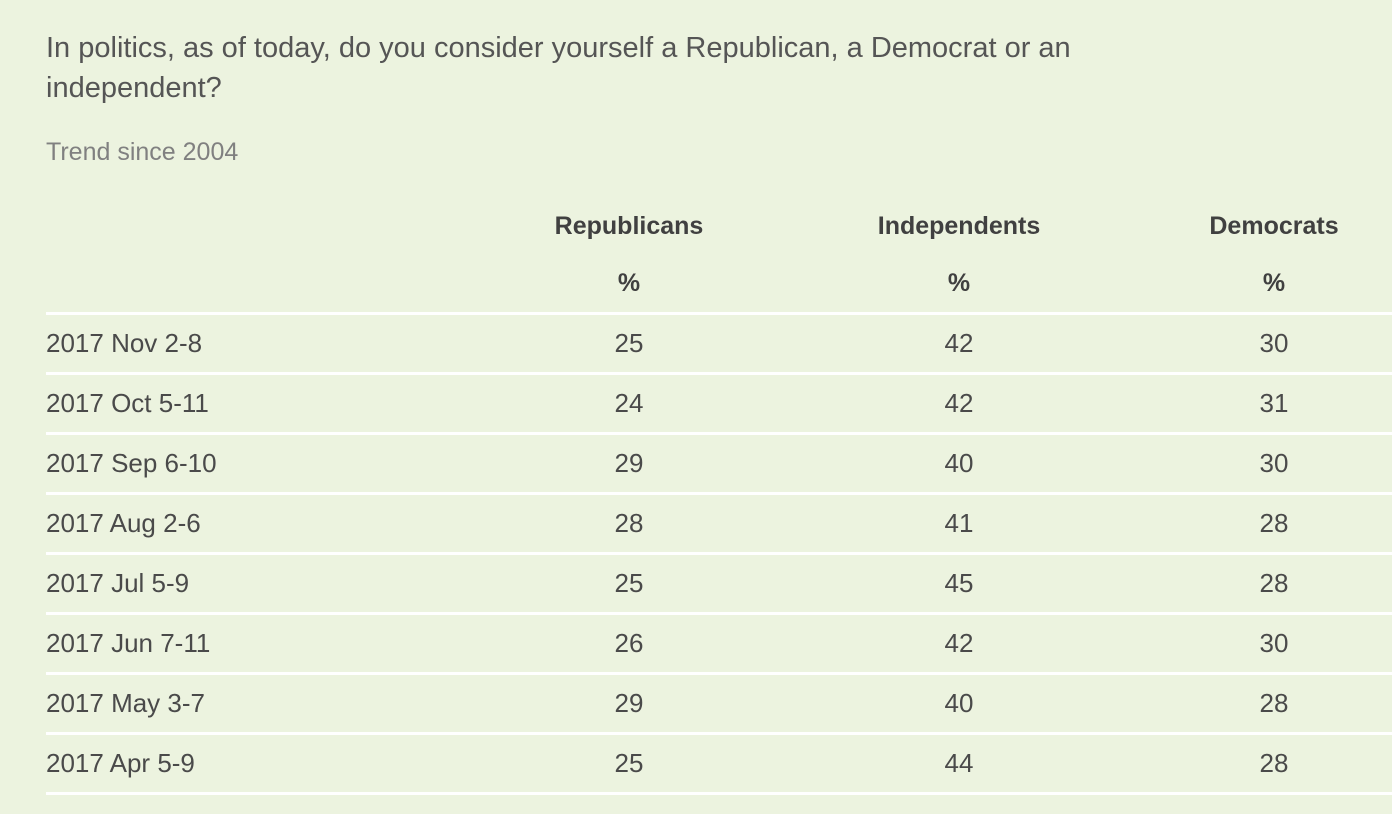 Image resolution: width=1392 pixels, height=814 pixels. What do you see at coordinates (629, 403) in the screenshot?
I see `cell-value: 24` at bounding box center [629, 403].